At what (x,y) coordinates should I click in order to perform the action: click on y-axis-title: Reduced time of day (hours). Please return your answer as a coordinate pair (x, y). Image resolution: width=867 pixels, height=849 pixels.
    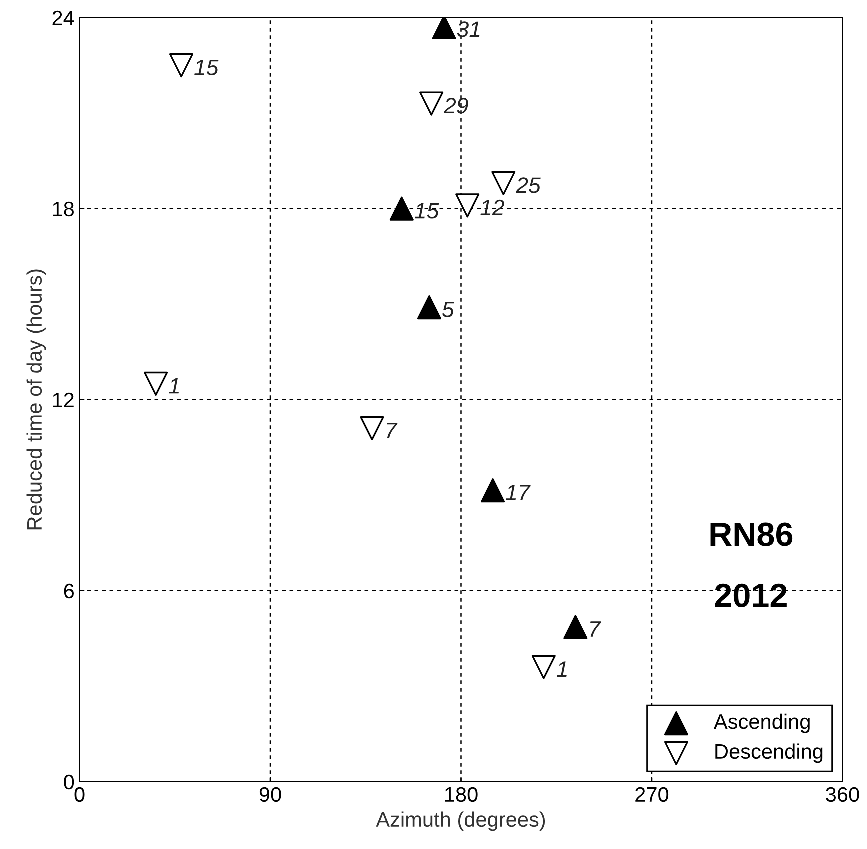
    Looking at the image, I should click on (36, 400).